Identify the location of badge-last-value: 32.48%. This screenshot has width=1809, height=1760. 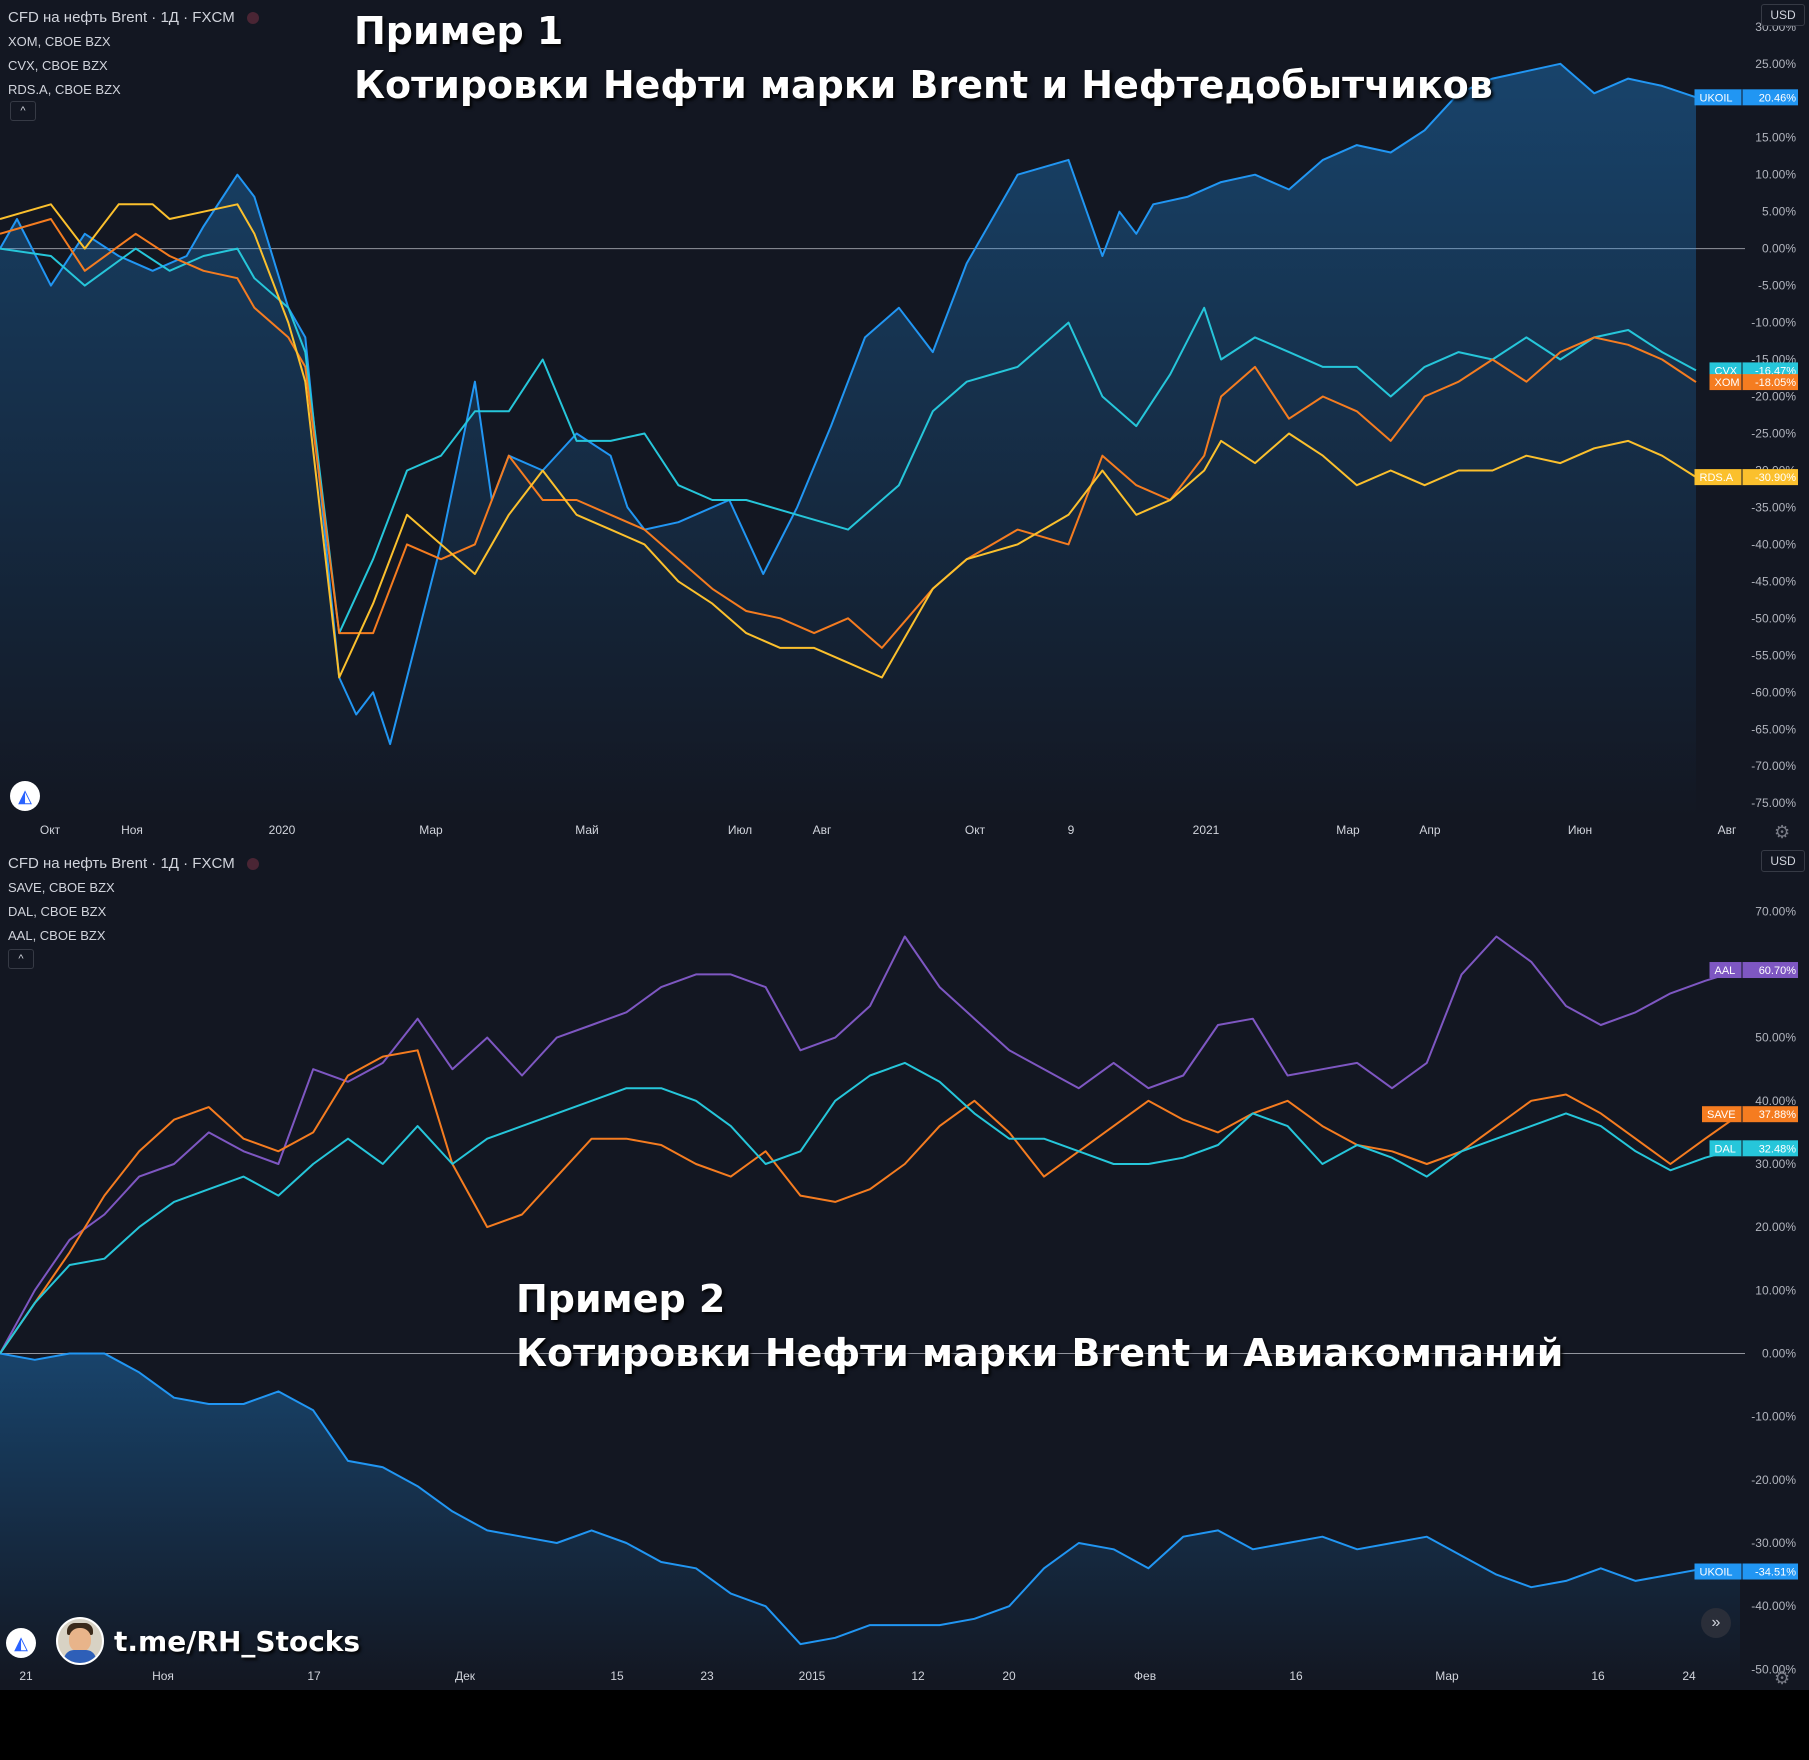
(1778, 1149).